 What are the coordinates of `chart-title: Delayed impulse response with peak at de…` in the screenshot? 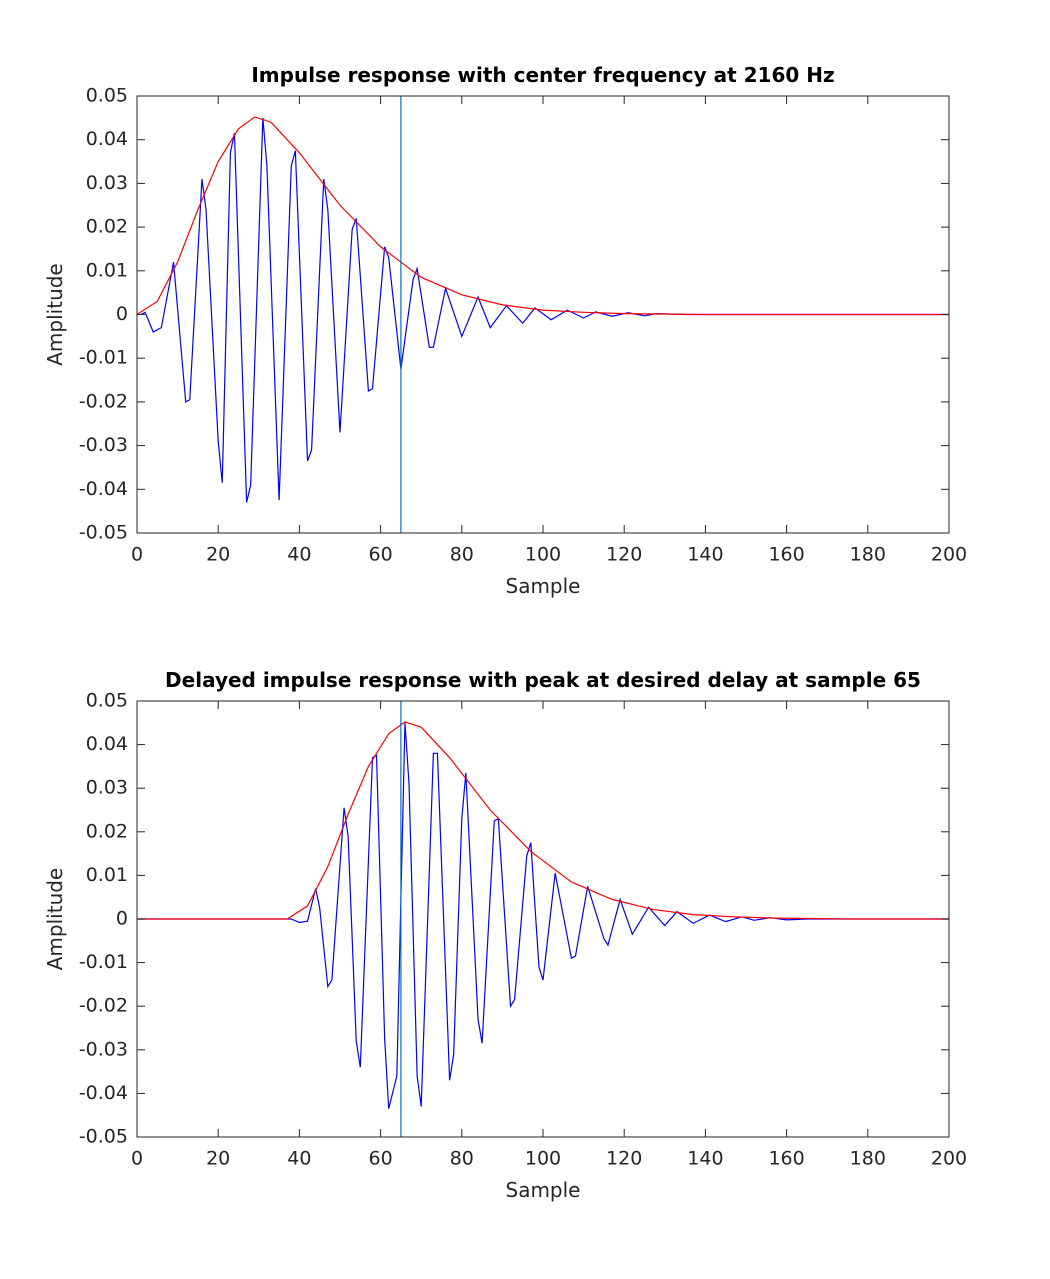 It's located at (543, 680).